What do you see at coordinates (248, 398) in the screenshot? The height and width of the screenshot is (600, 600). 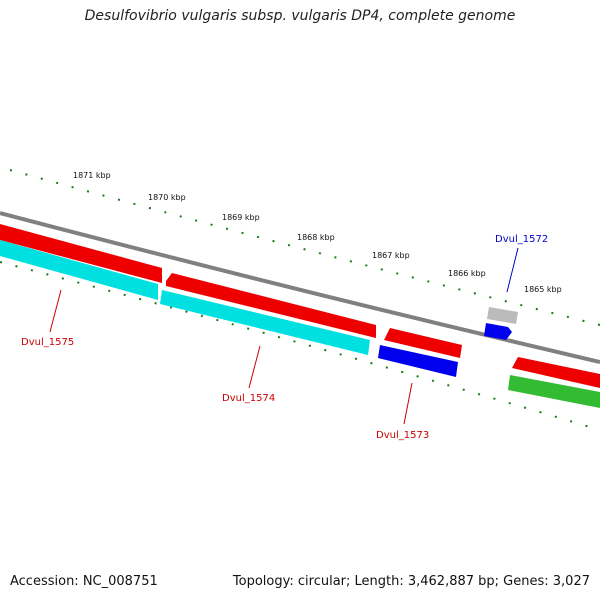 I see `gene-label-dvul-1574: Dvul_1574` at bounding box center [248, 398].